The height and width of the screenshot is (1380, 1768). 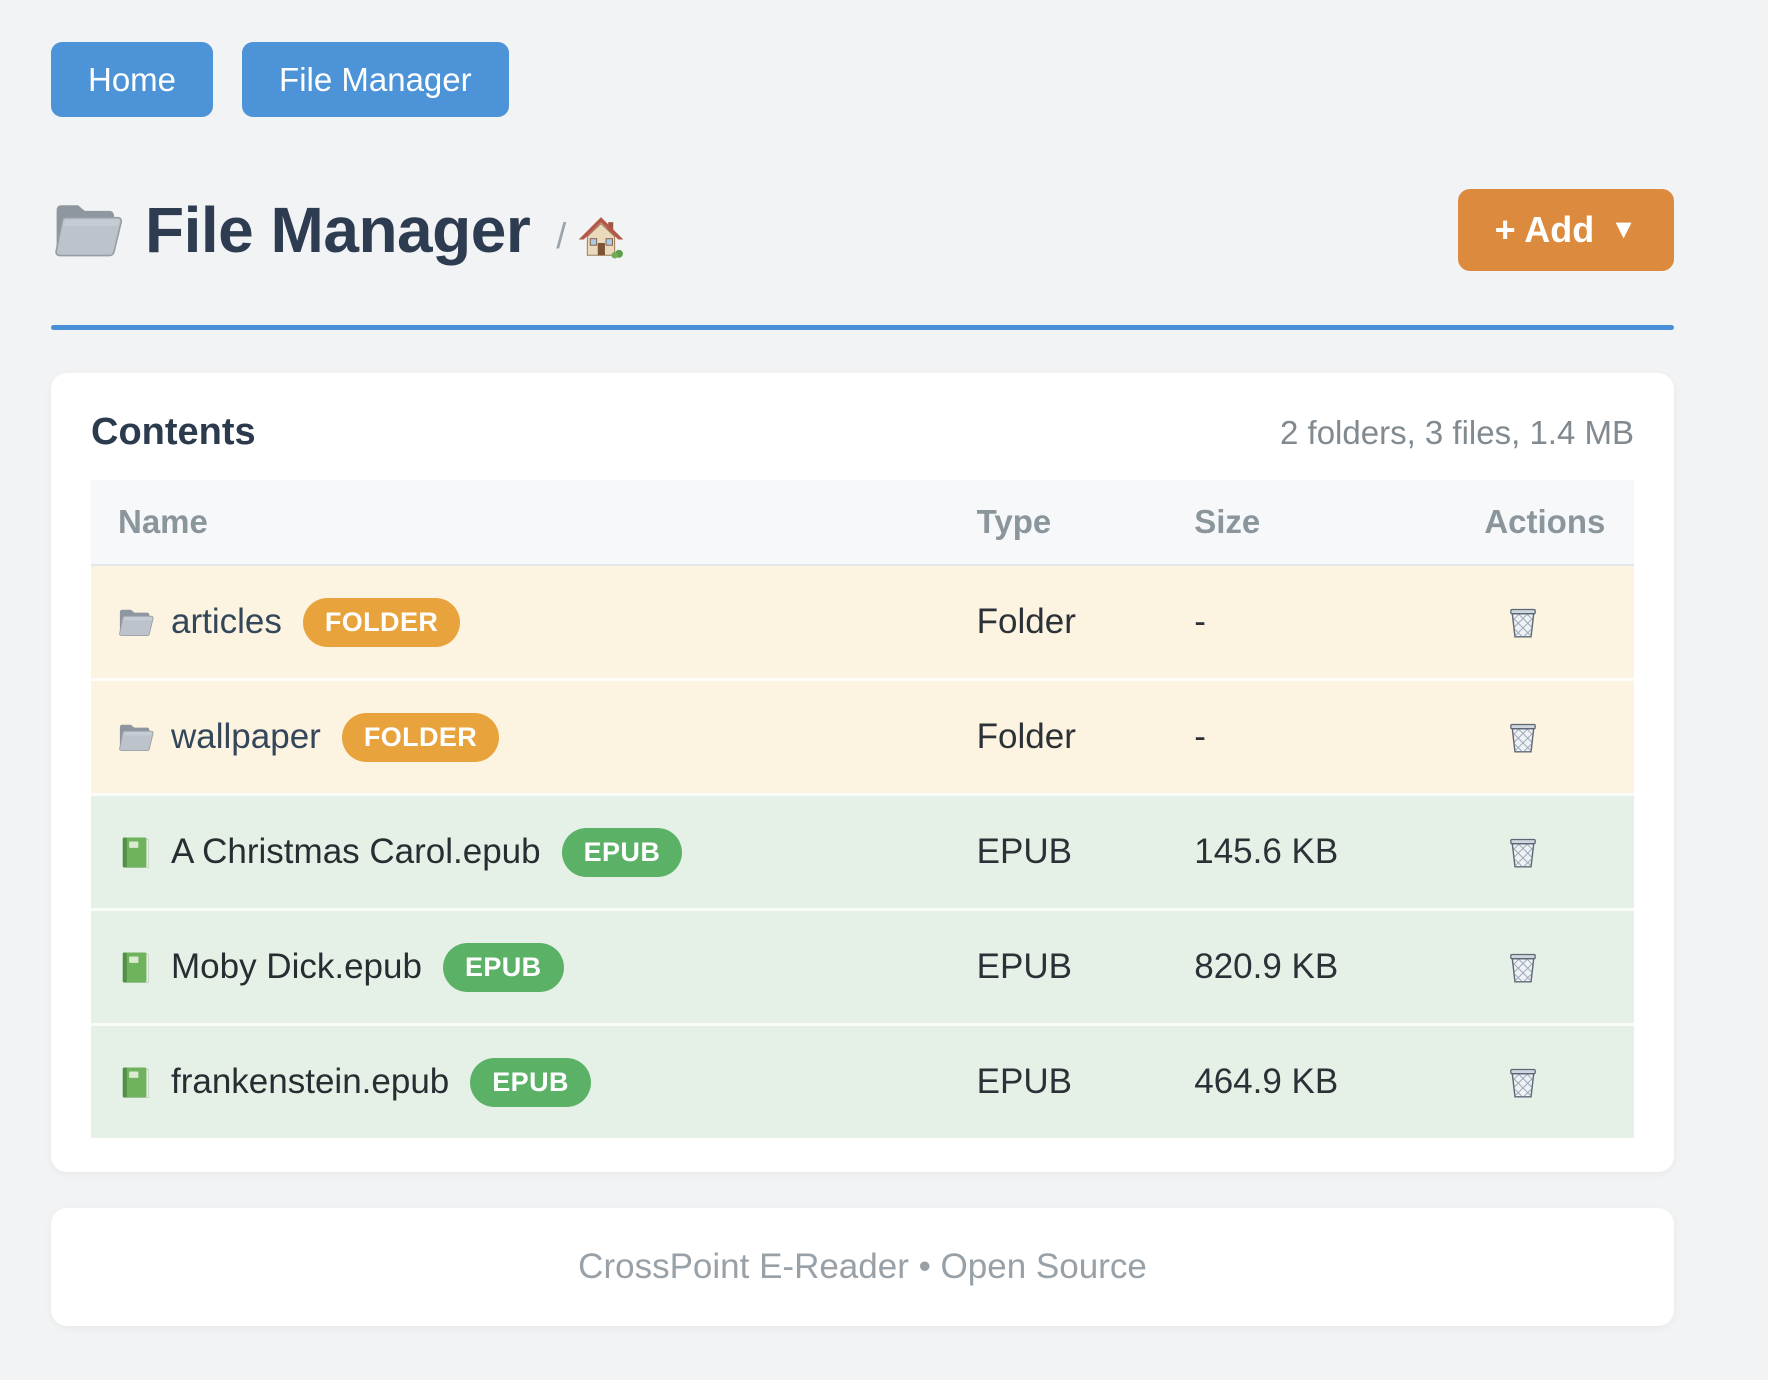 I want to click on house-icon, so click(x=601, y=238).